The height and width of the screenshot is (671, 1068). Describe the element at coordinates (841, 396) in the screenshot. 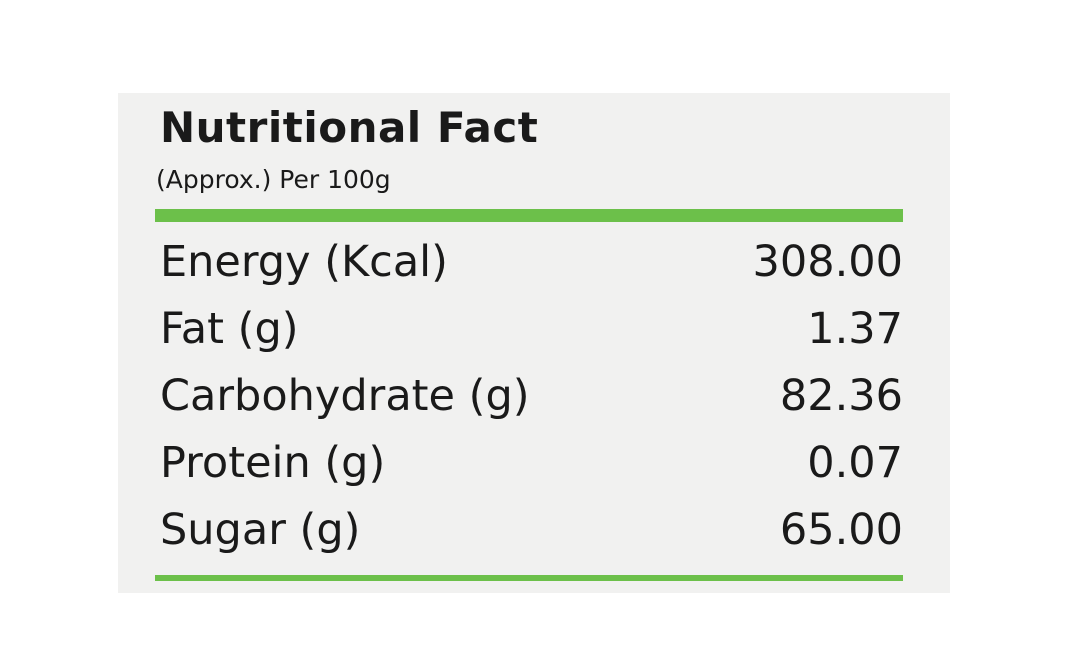

I see `row-value: 82.36` at that location.